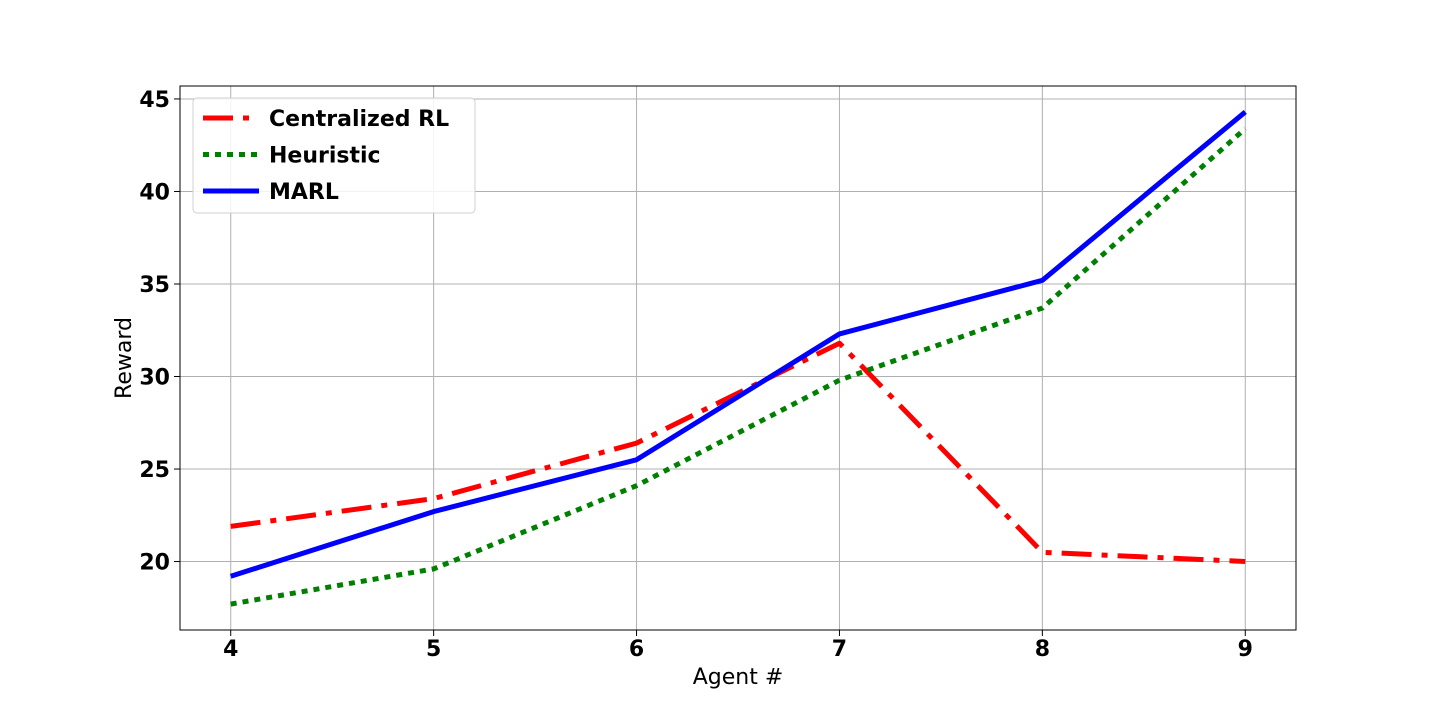 The height and width of the screenshot is (720, 1440). Describe the element at coordinates (154, 378) in the screenshot. I see `y-tick-label: 30` at that location.